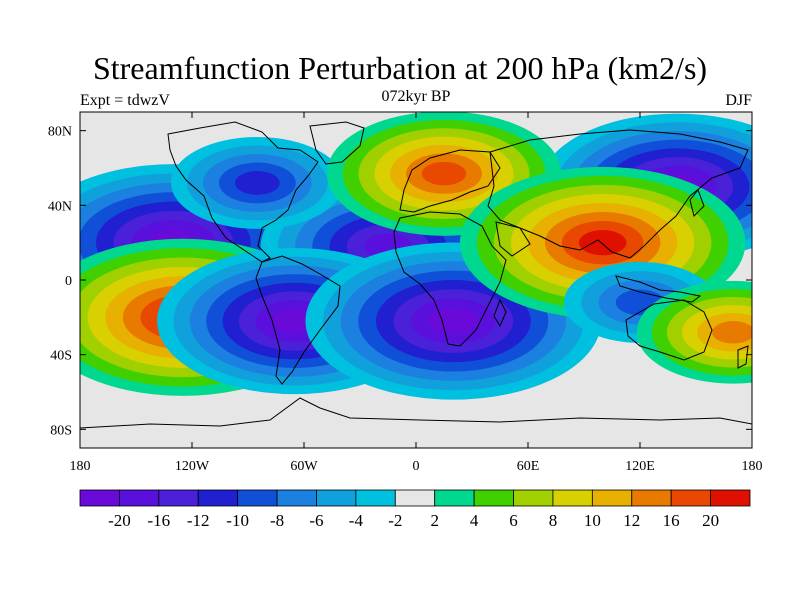  Describe the element at coordinates (658, 289) in the screenshot. I see `coastline-indonesia` at that location.